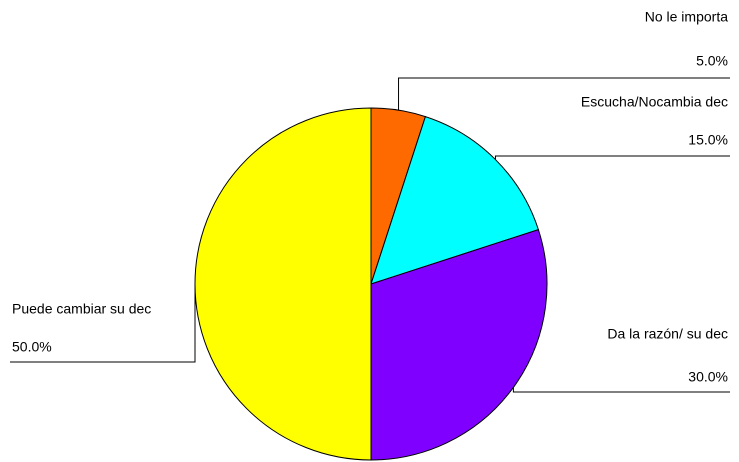  What do you see at coordinates (667, 334) in the screenshot?
I see `slice-label: Da la razón/ su dec` at bounding box center [667, 334].